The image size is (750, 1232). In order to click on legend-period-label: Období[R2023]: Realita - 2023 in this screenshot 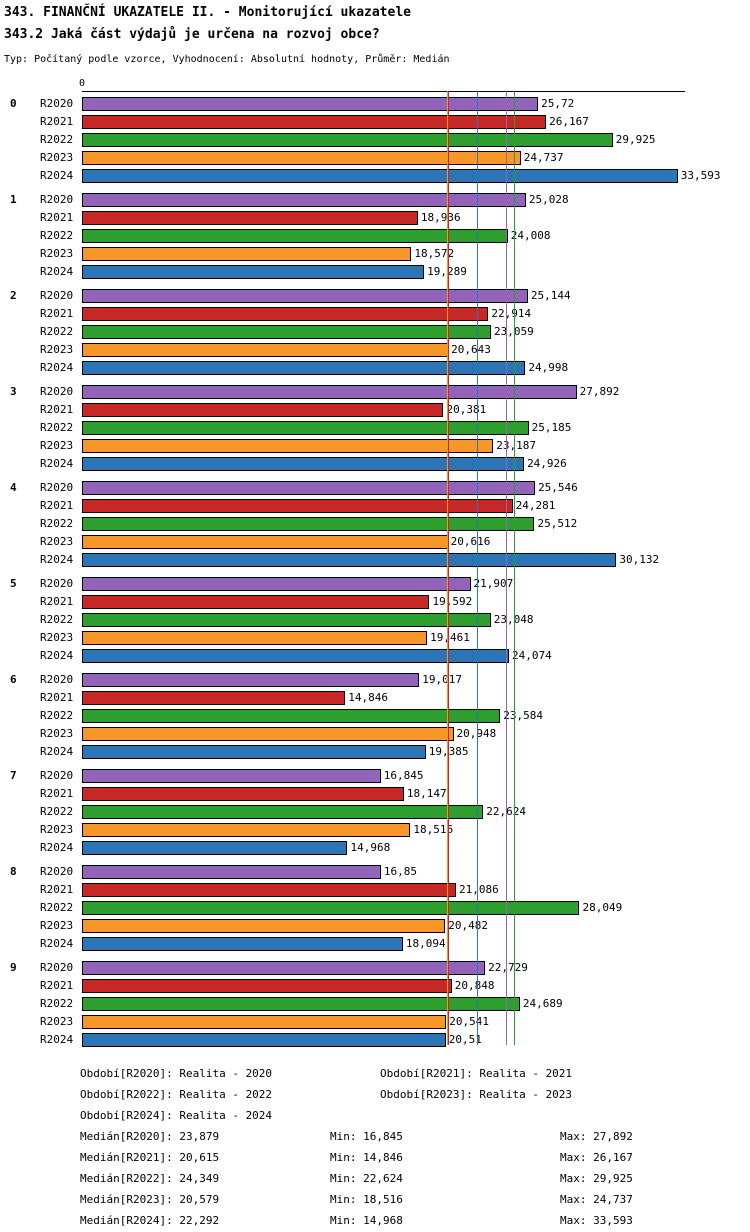, I will do `click(476, 1094)`.